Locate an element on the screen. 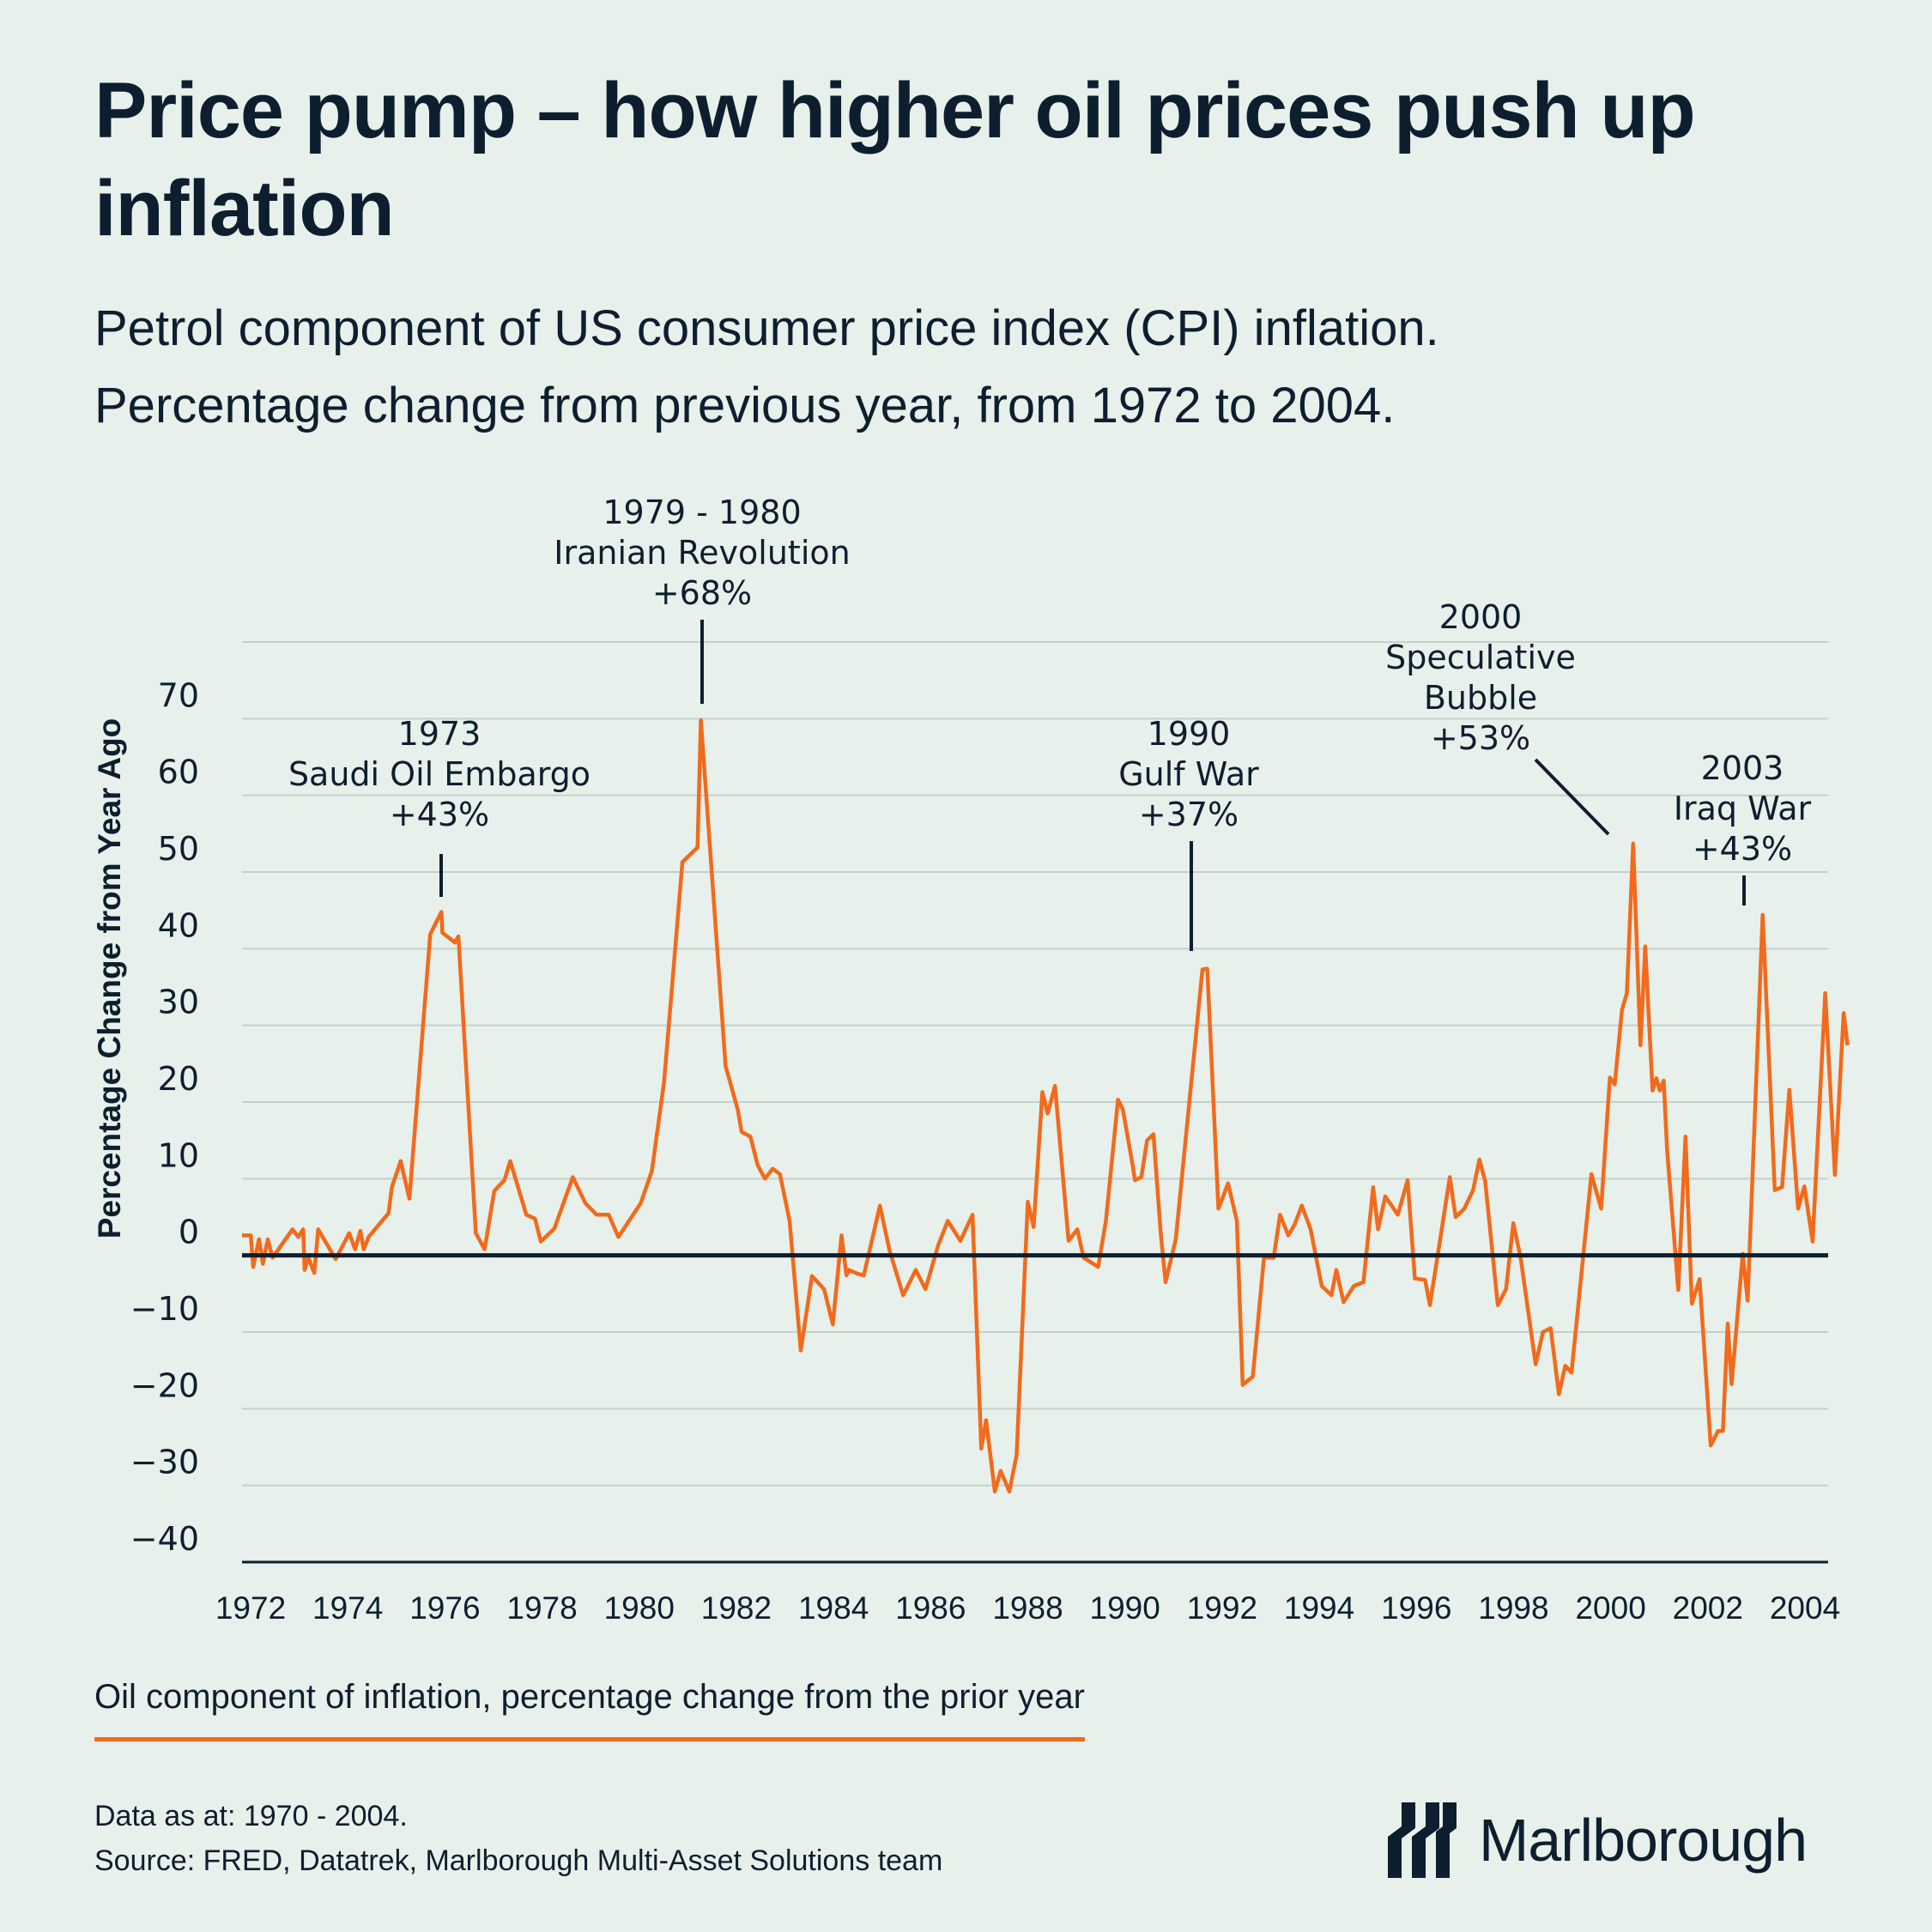  y-tick-label: 60 is located at coordinates (178, 772).